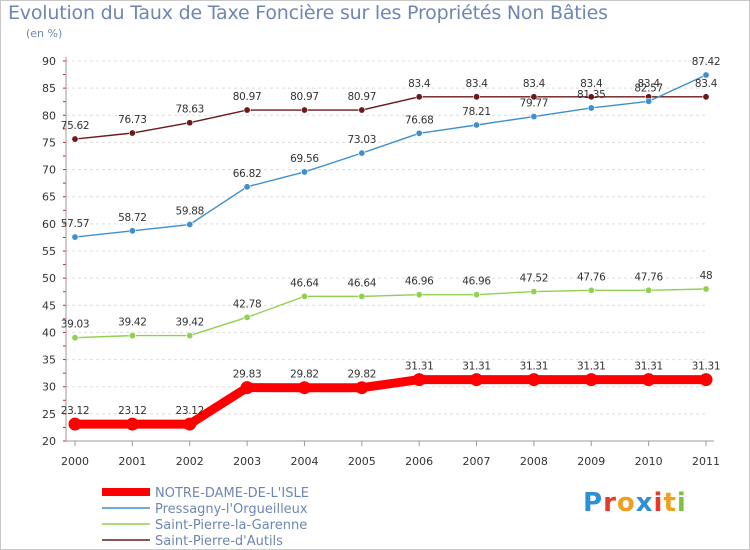  Describe the element at coordinates (232, 493) in the screenshot. I see `legend-label-0: NOTRE-DAME-DE-L'ISLE` at that location.